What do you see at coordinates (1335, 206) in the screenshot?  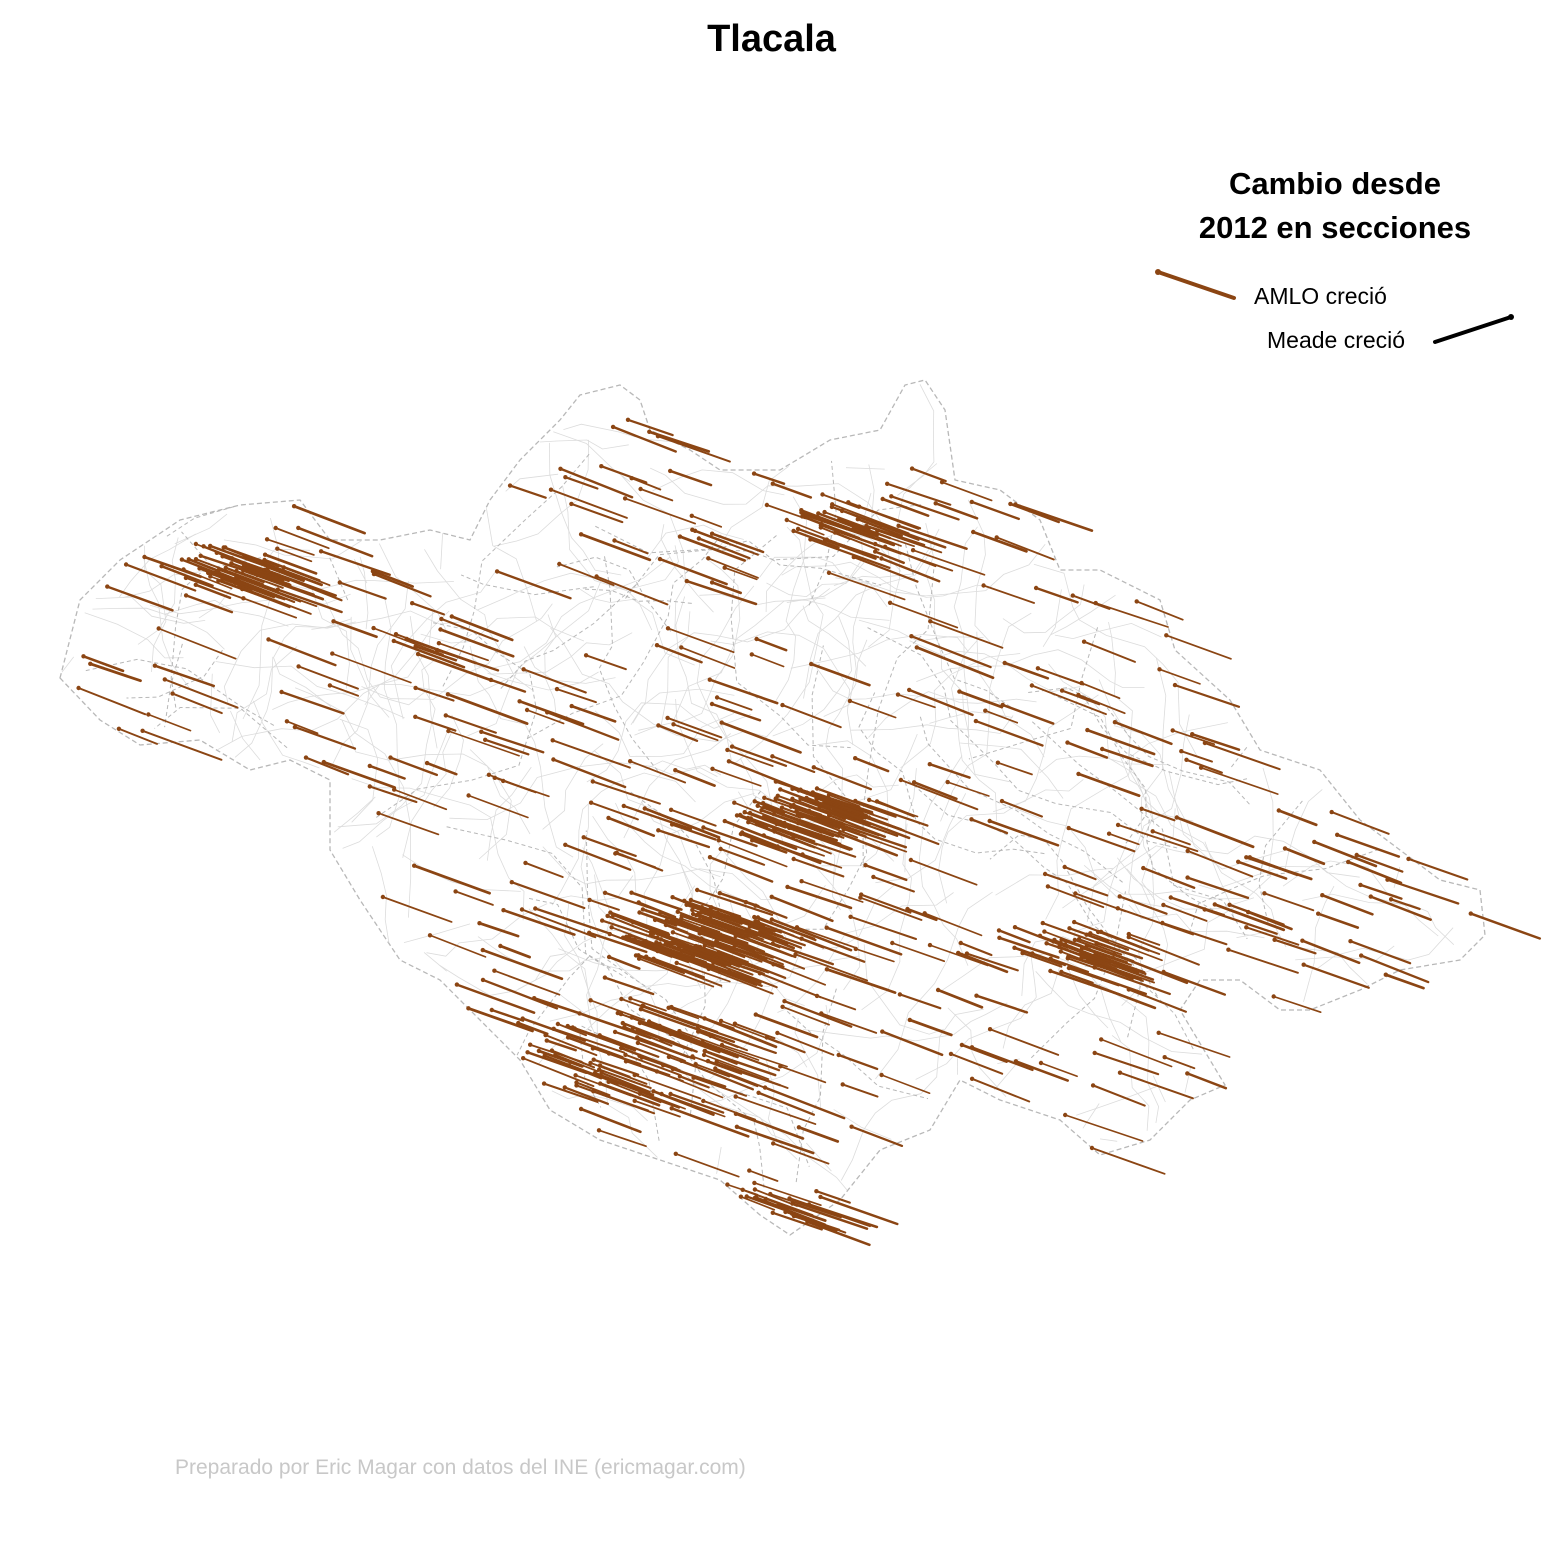 I see `legend-title: Cambio desde 2012 en secciones` at bounding box center [1335, 206].